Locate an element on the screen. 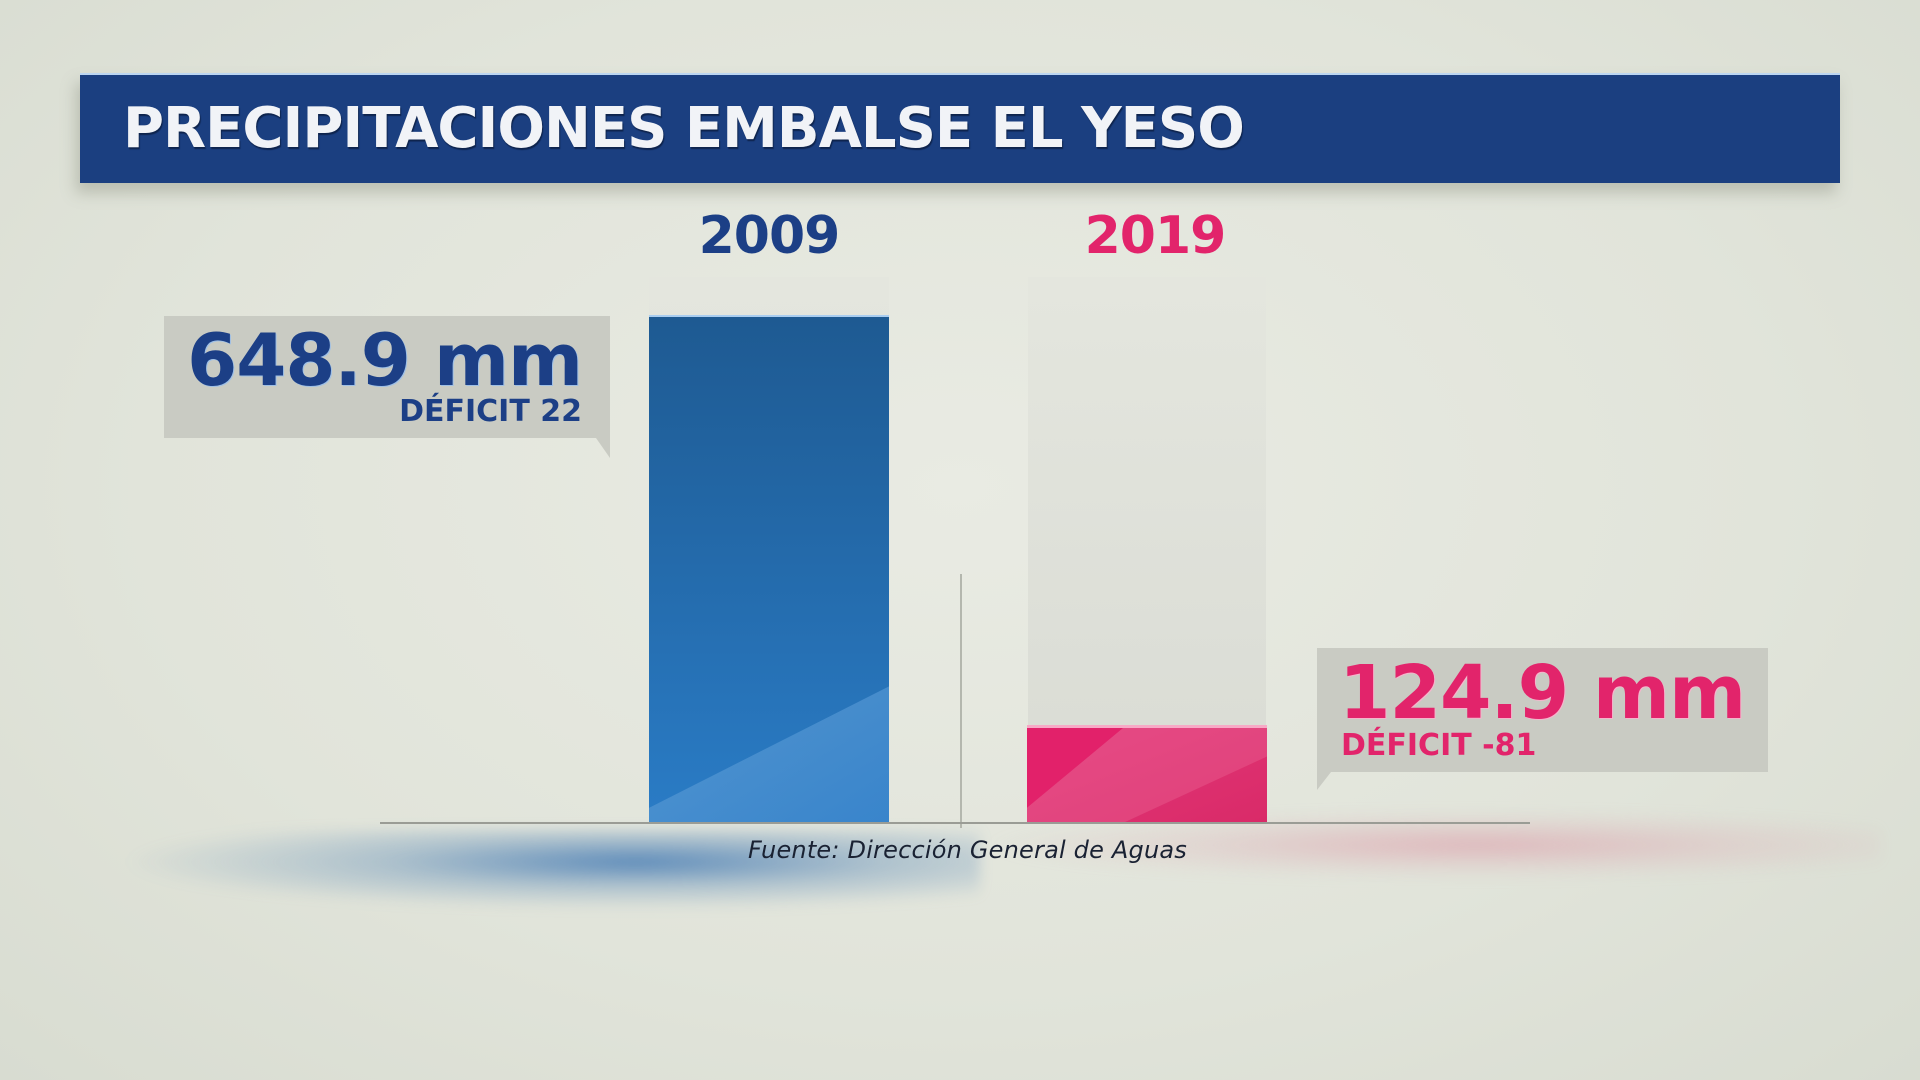 This screenshot has width=1920, height=1080. category-label-2019: 2019 is located at coordinates (1155, 236).